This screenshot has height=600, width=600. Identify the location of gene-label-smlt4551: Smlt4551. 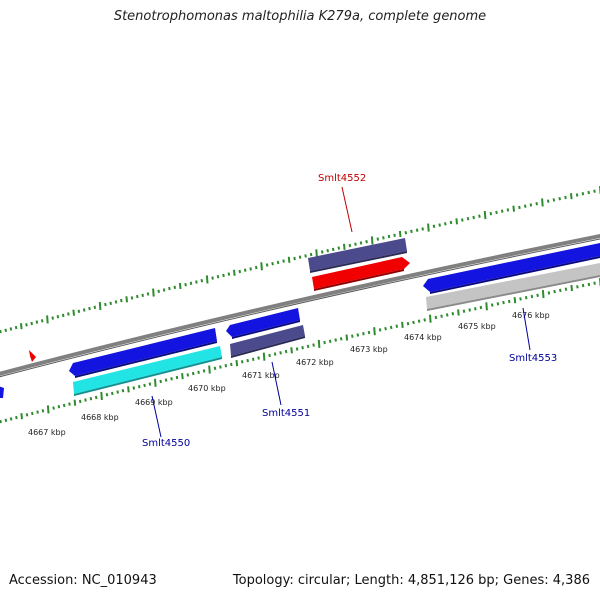
(286, 413).